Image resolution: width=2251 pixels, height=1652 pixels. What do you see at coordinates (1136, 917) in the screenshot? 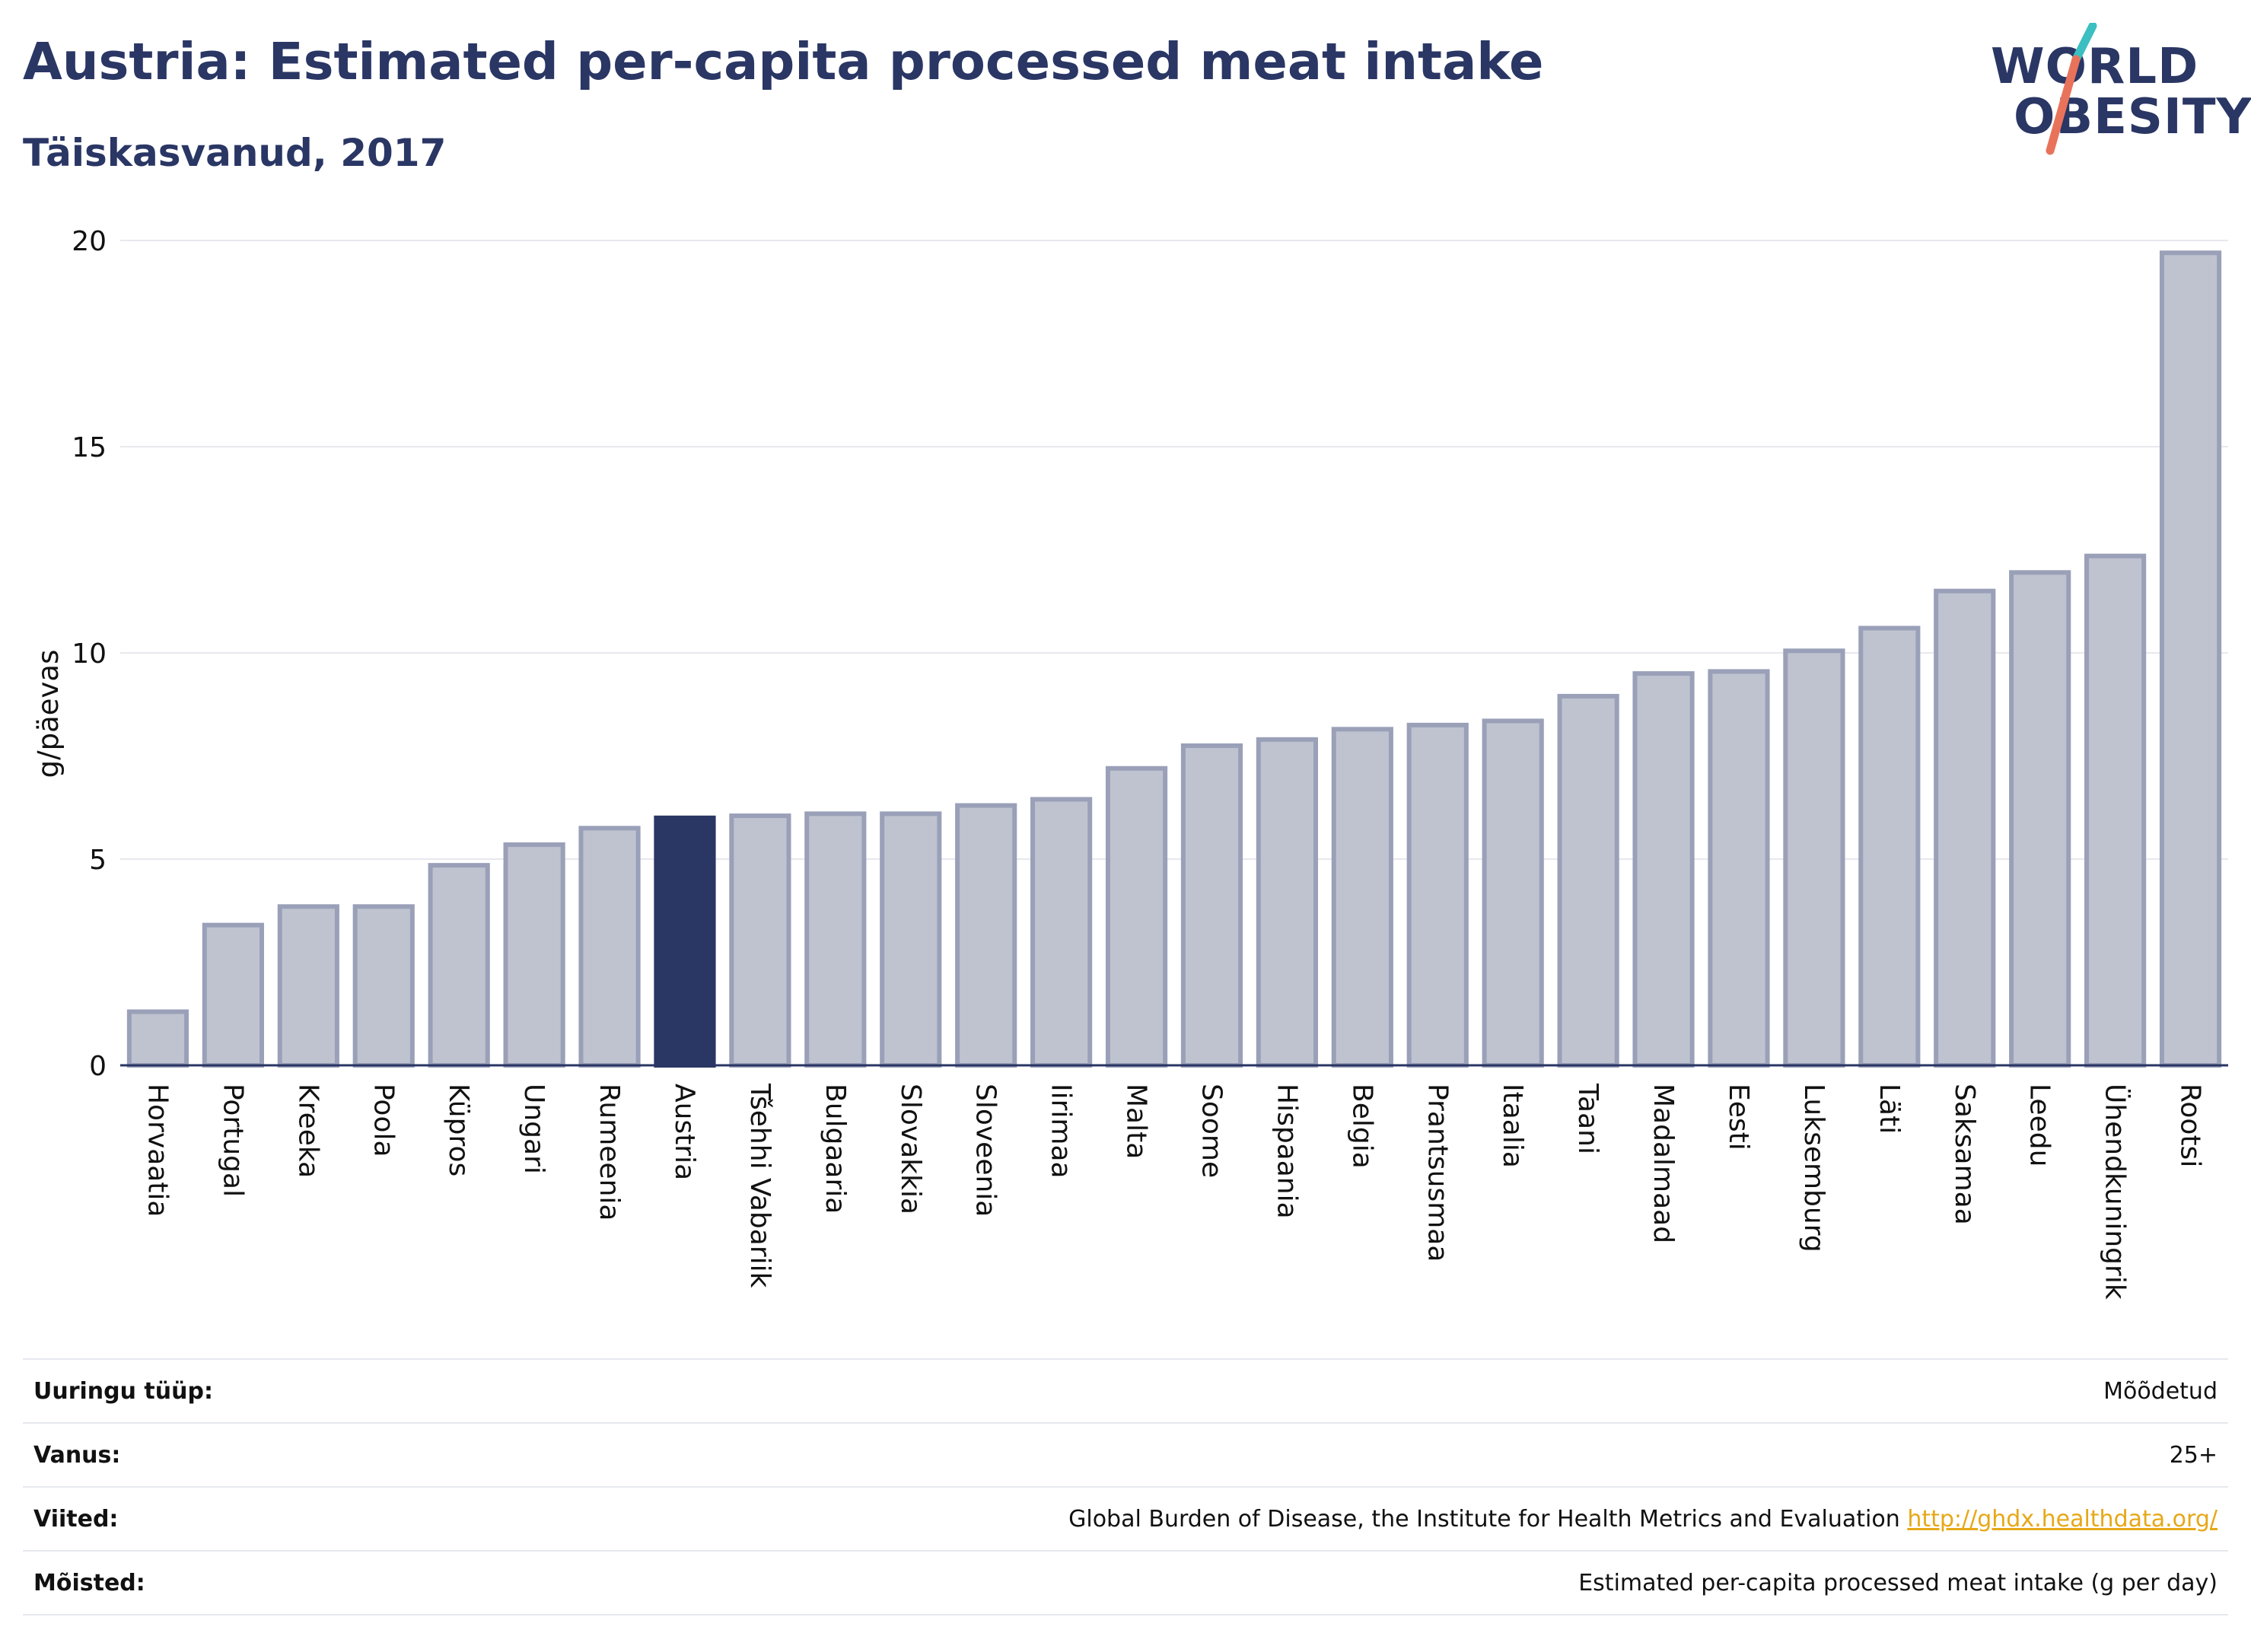
I see `bar-malta` at bounding box center [1136, 917].